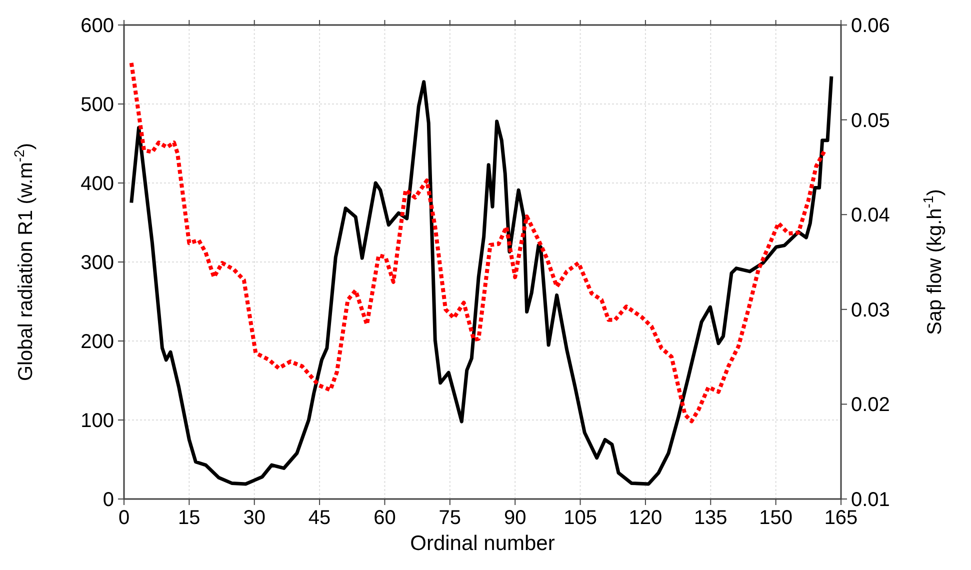 The image size is (971, 570). Describe the element at coordinates (580, 518) in the screenshot. I see `x-tick-label: 105` at that location.